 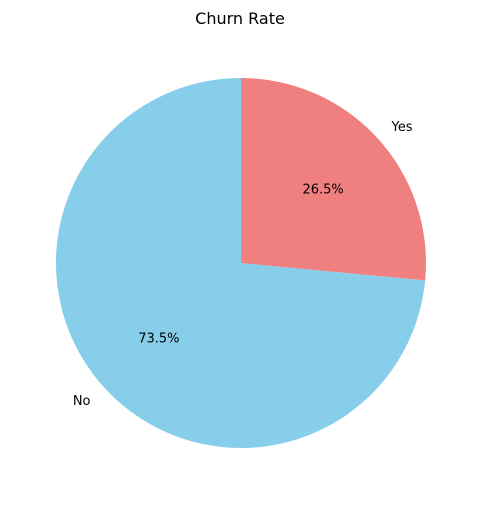 I want to click on slice-percent-no: 73.5%, so click(x=158, y=339).